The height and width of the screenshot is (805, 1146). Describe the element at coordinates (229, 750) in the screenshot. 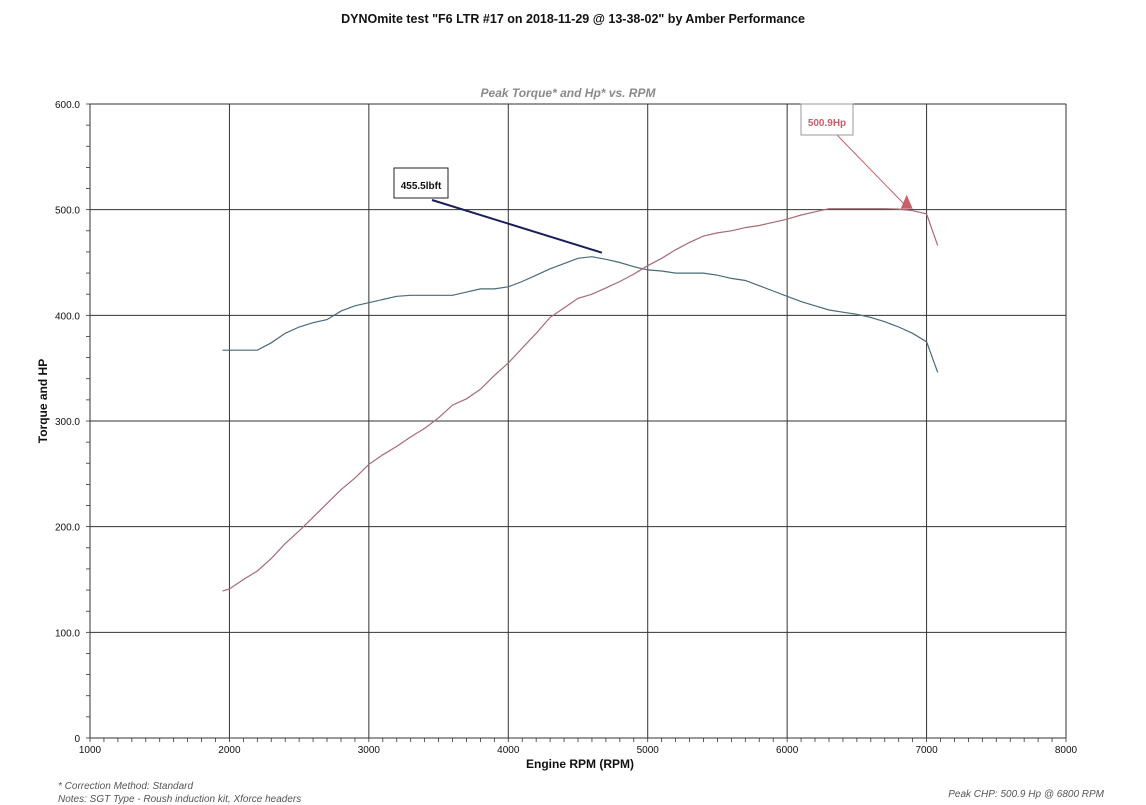

I see `x-tick-label: 2000` at that location.